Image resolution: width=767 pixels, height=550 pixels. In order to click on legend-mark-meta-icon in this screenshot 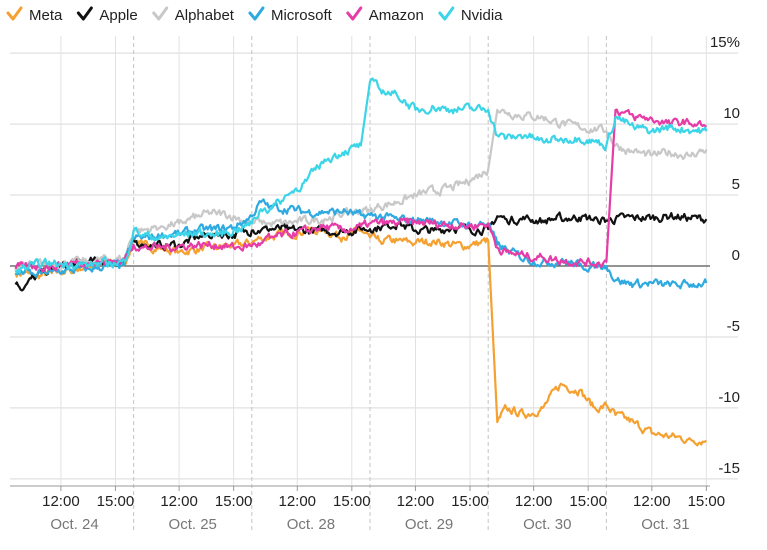, I will do `click(14, 13)`.